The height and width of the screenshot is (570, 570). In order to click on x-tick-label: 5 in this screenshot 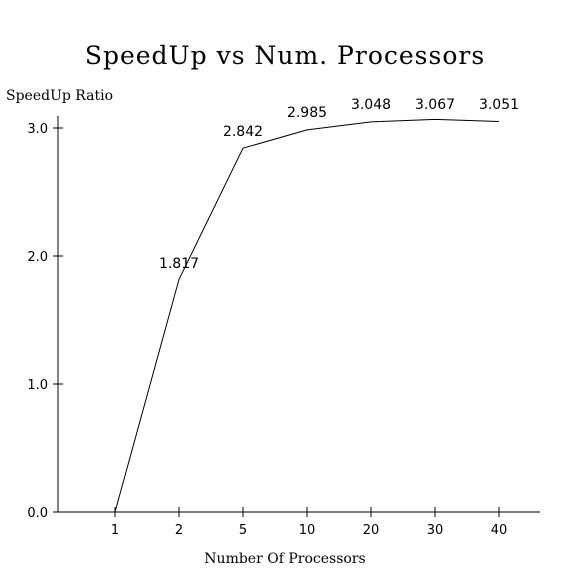, I will do `click(243, 530)`.